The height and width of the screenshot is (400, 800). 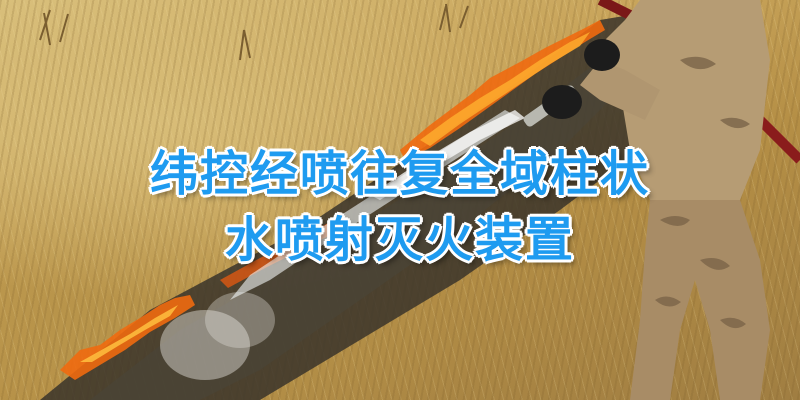 I want to click on water-spray-core, so click(x=447, y=155).